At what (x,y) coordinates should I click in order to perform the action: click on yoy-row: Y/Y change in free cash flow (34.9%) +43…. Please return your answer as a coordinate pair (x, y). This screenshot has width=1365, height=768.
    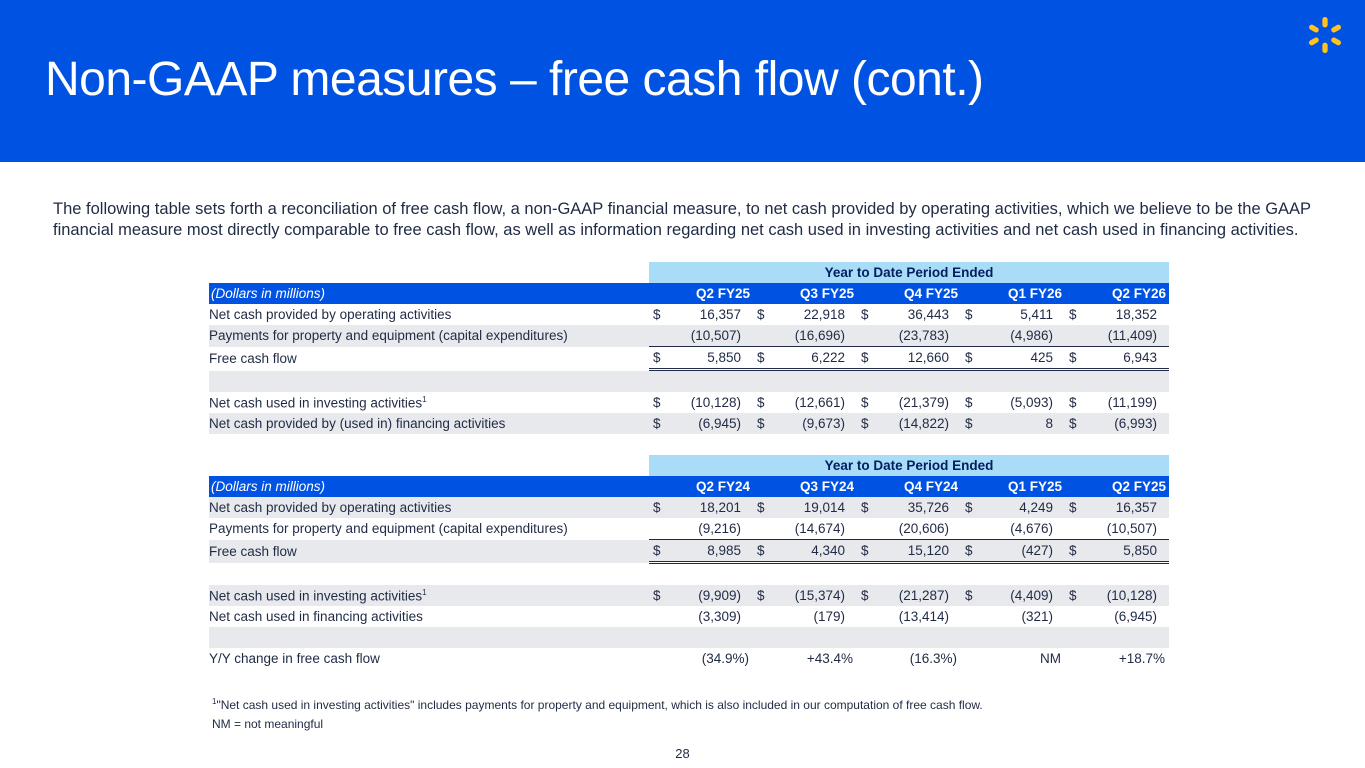
    Looking at the image, I should click on (689, 658).